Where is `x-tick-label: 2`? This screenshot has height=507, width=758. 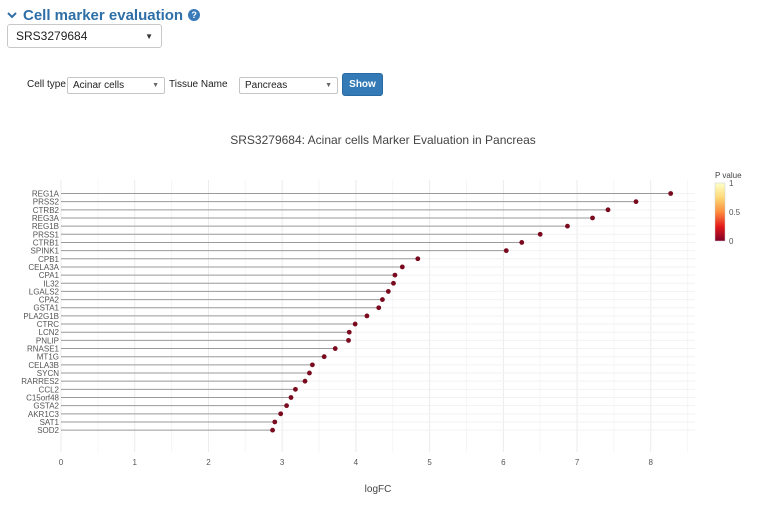 x-tick-label: 2 is located at coordinates (208, 462).